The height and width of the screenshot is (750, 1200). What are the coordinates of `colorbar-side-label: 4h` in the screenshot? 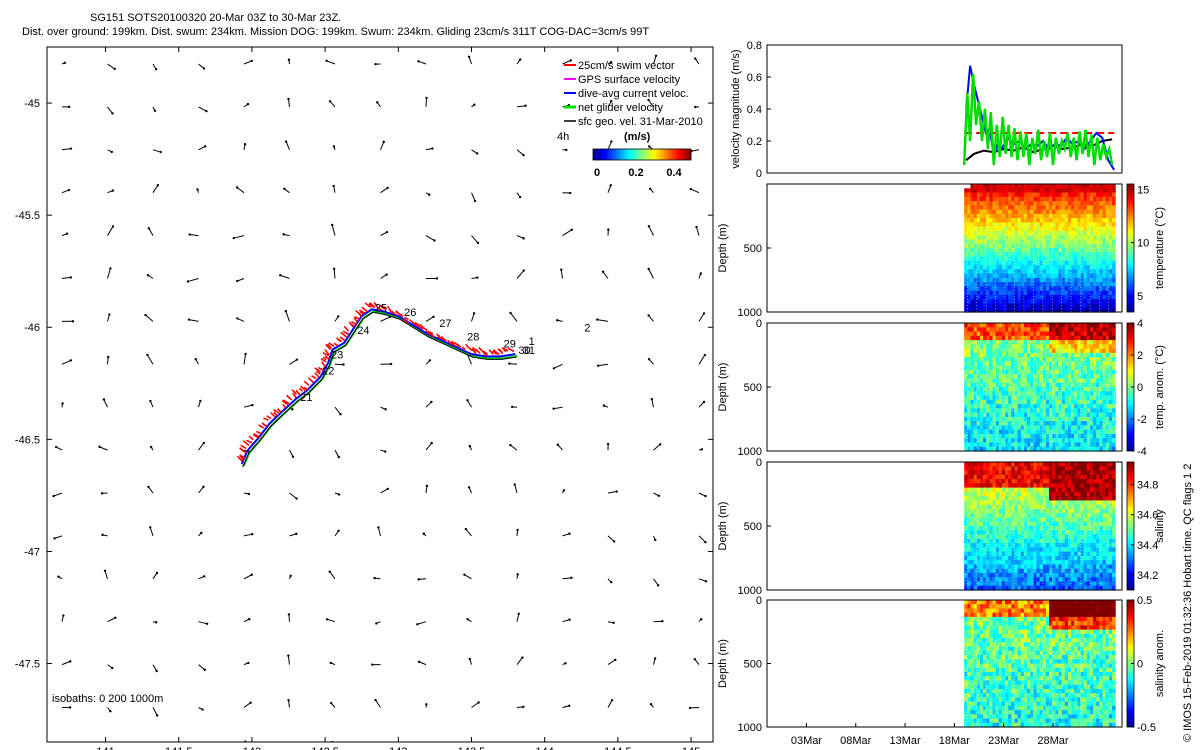 It's located at (563, 137).